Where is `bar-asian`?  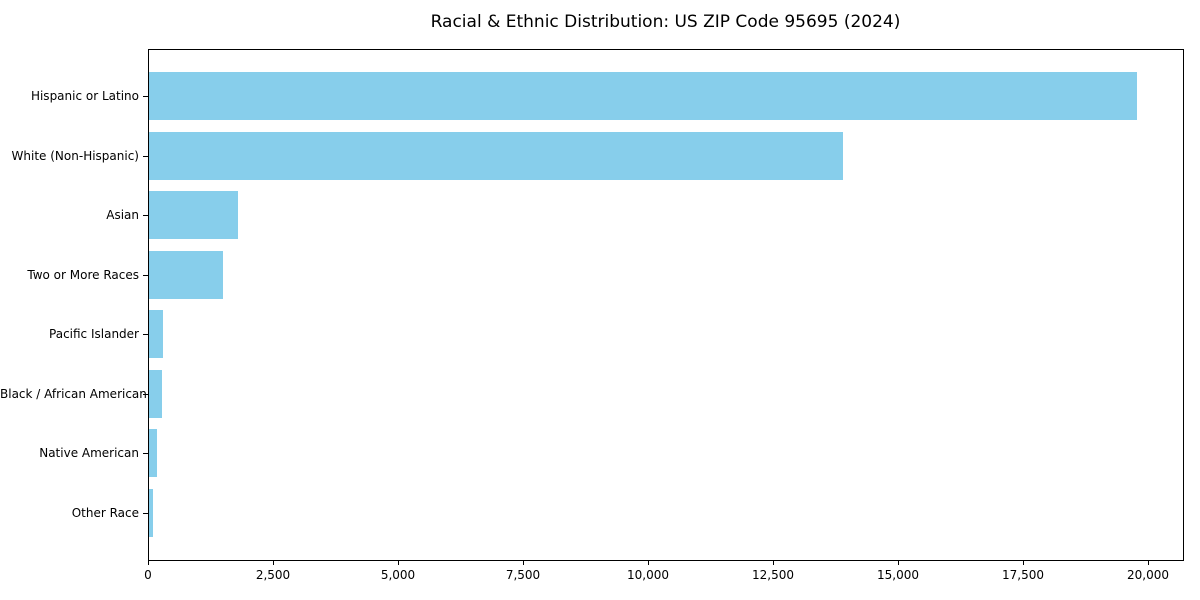 bar-asian is located at coordinates (193, 215).